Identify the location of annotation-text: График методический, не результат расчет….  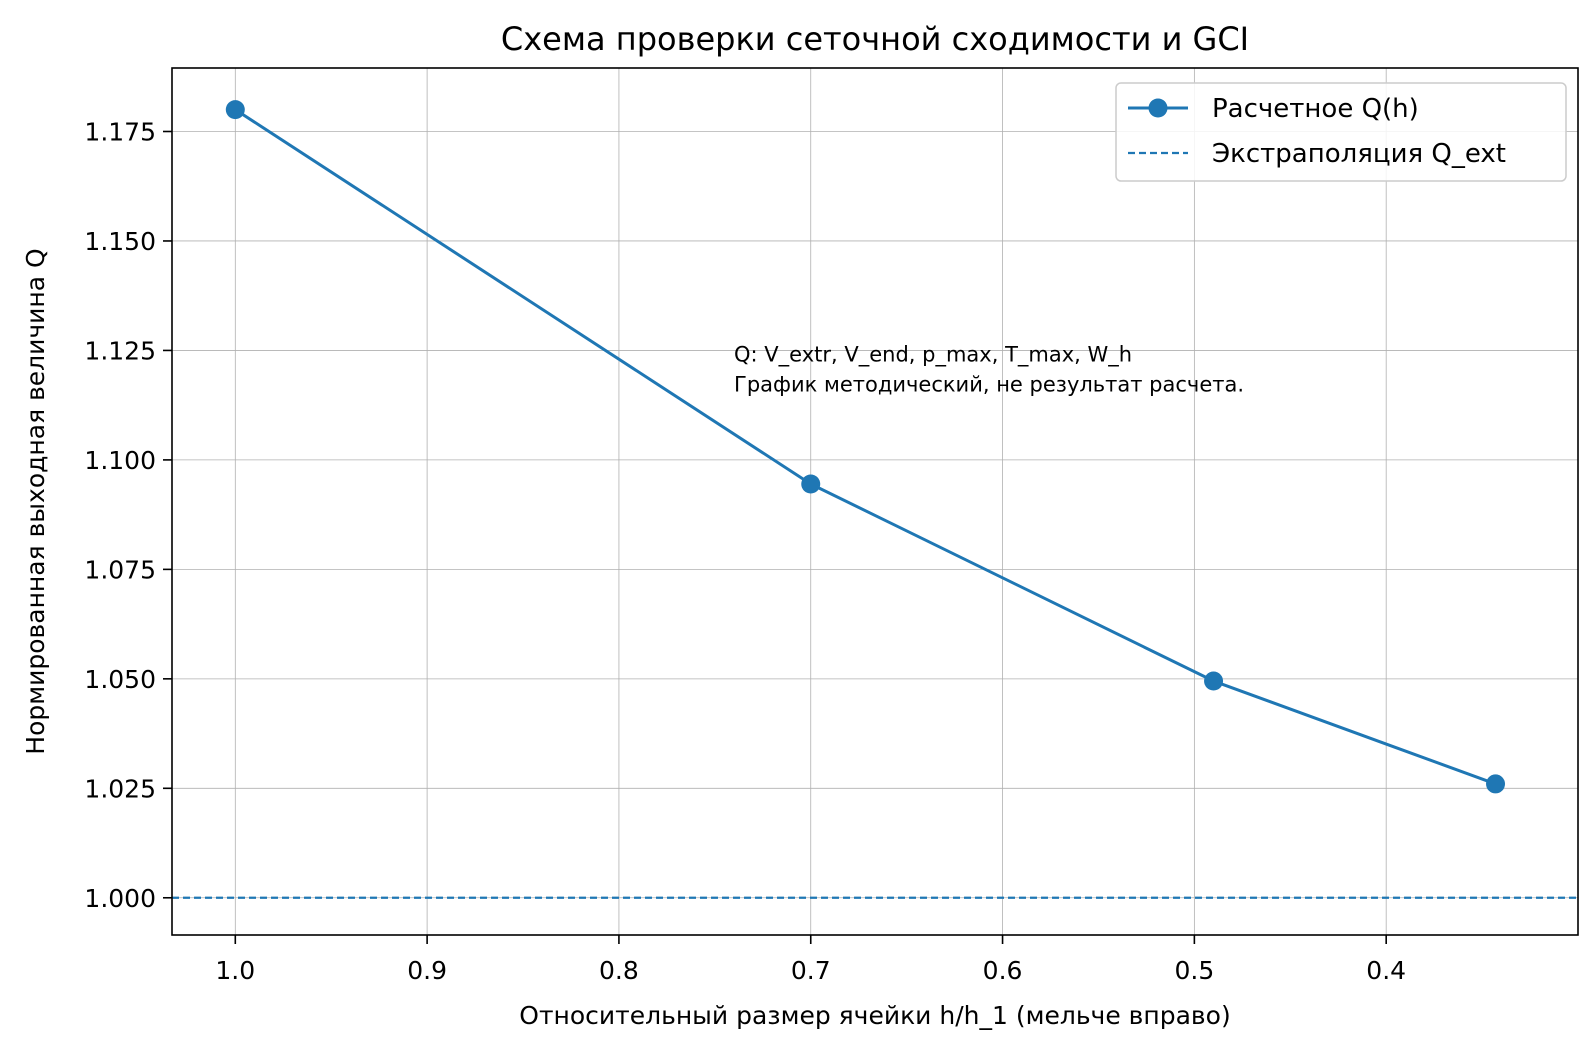
(989, 384).